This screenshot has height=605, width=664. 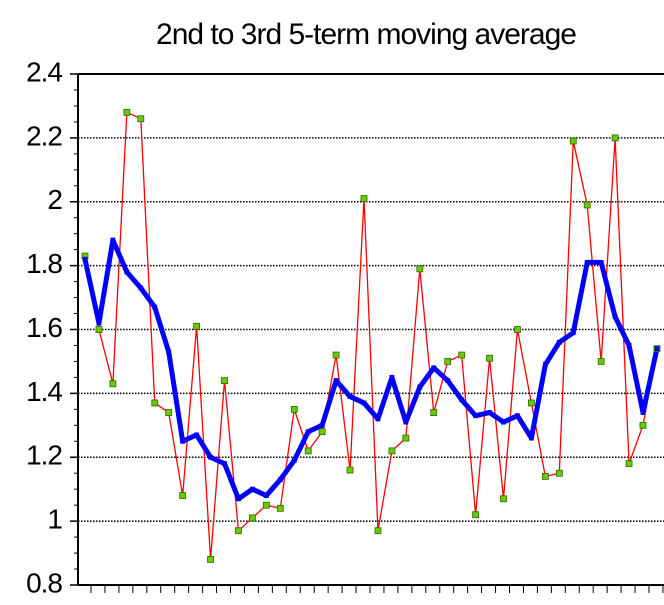 I want to click on y-tick-label: 1.2, so click(x=44, y=455).